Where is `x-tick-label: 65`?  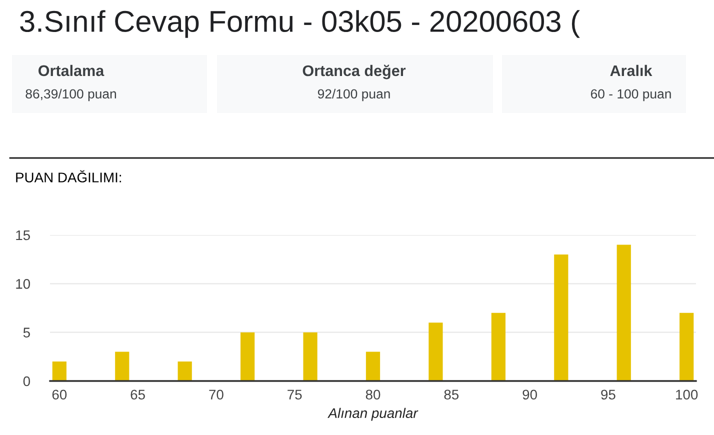 x-tick-label: 65 is located at coordinates (137, 395).